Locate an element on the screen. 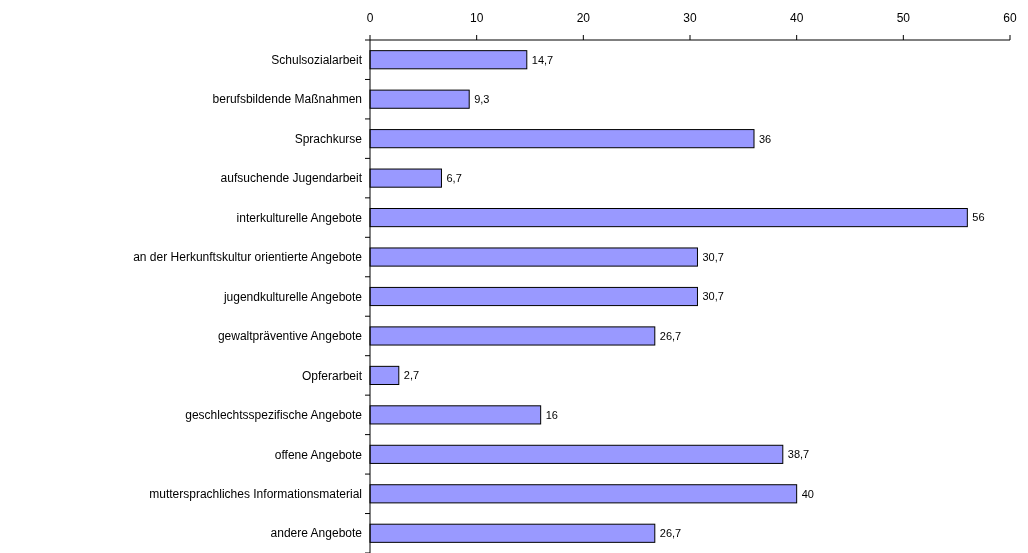  x-tick-label: 0 is located at coordinates (370, 18).